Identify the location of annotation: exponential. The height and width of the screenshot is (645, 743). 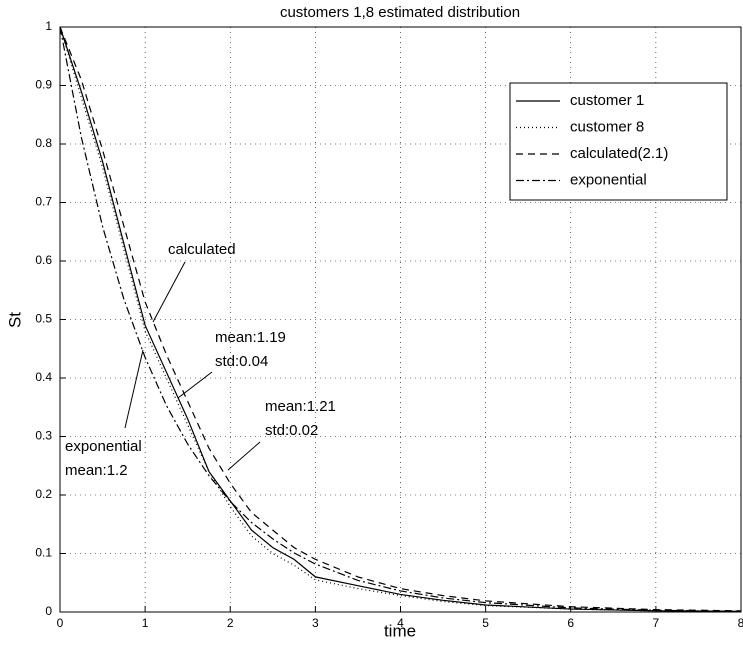
(103, 446).